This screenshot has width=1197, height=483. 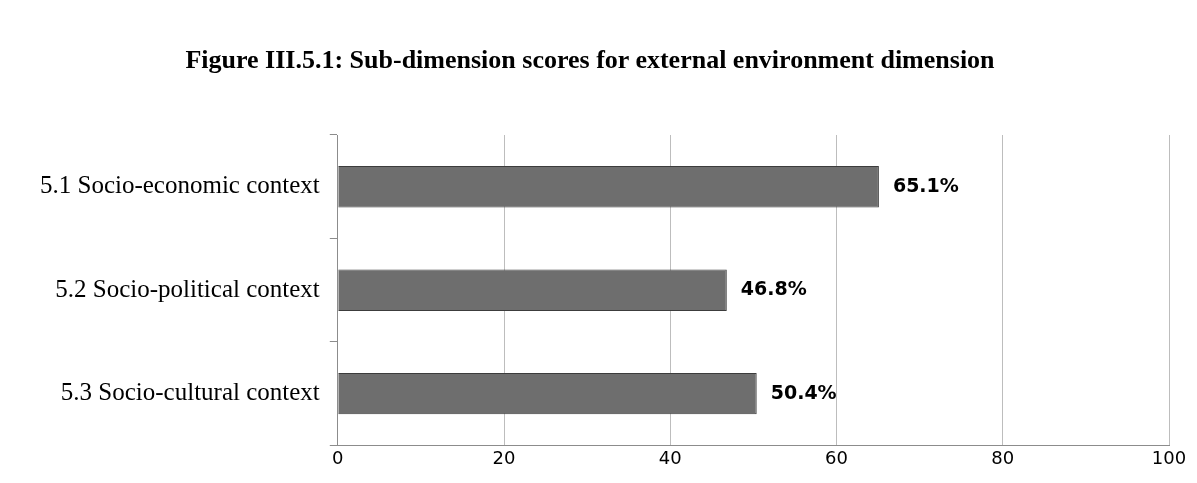 I want to click on x-tick-label: 40, so click(x=670, y=457).